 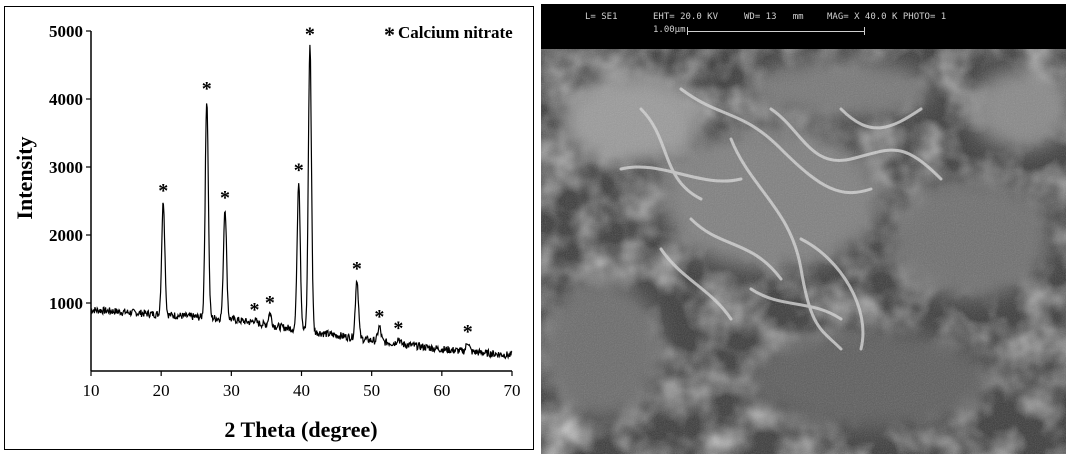 What do you see at coordinates (66, 99) in the screenshot?
I see `y-tick-label: 4000` at bounding box center [66, 99].